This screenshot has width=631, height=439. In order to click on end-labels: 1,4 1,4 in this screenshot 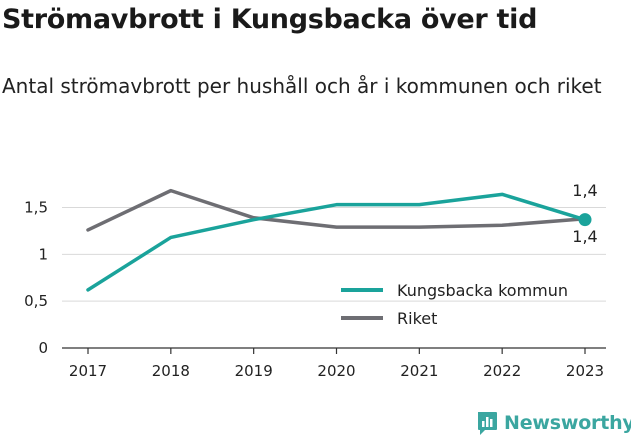, I will do `click(584, 213)`.